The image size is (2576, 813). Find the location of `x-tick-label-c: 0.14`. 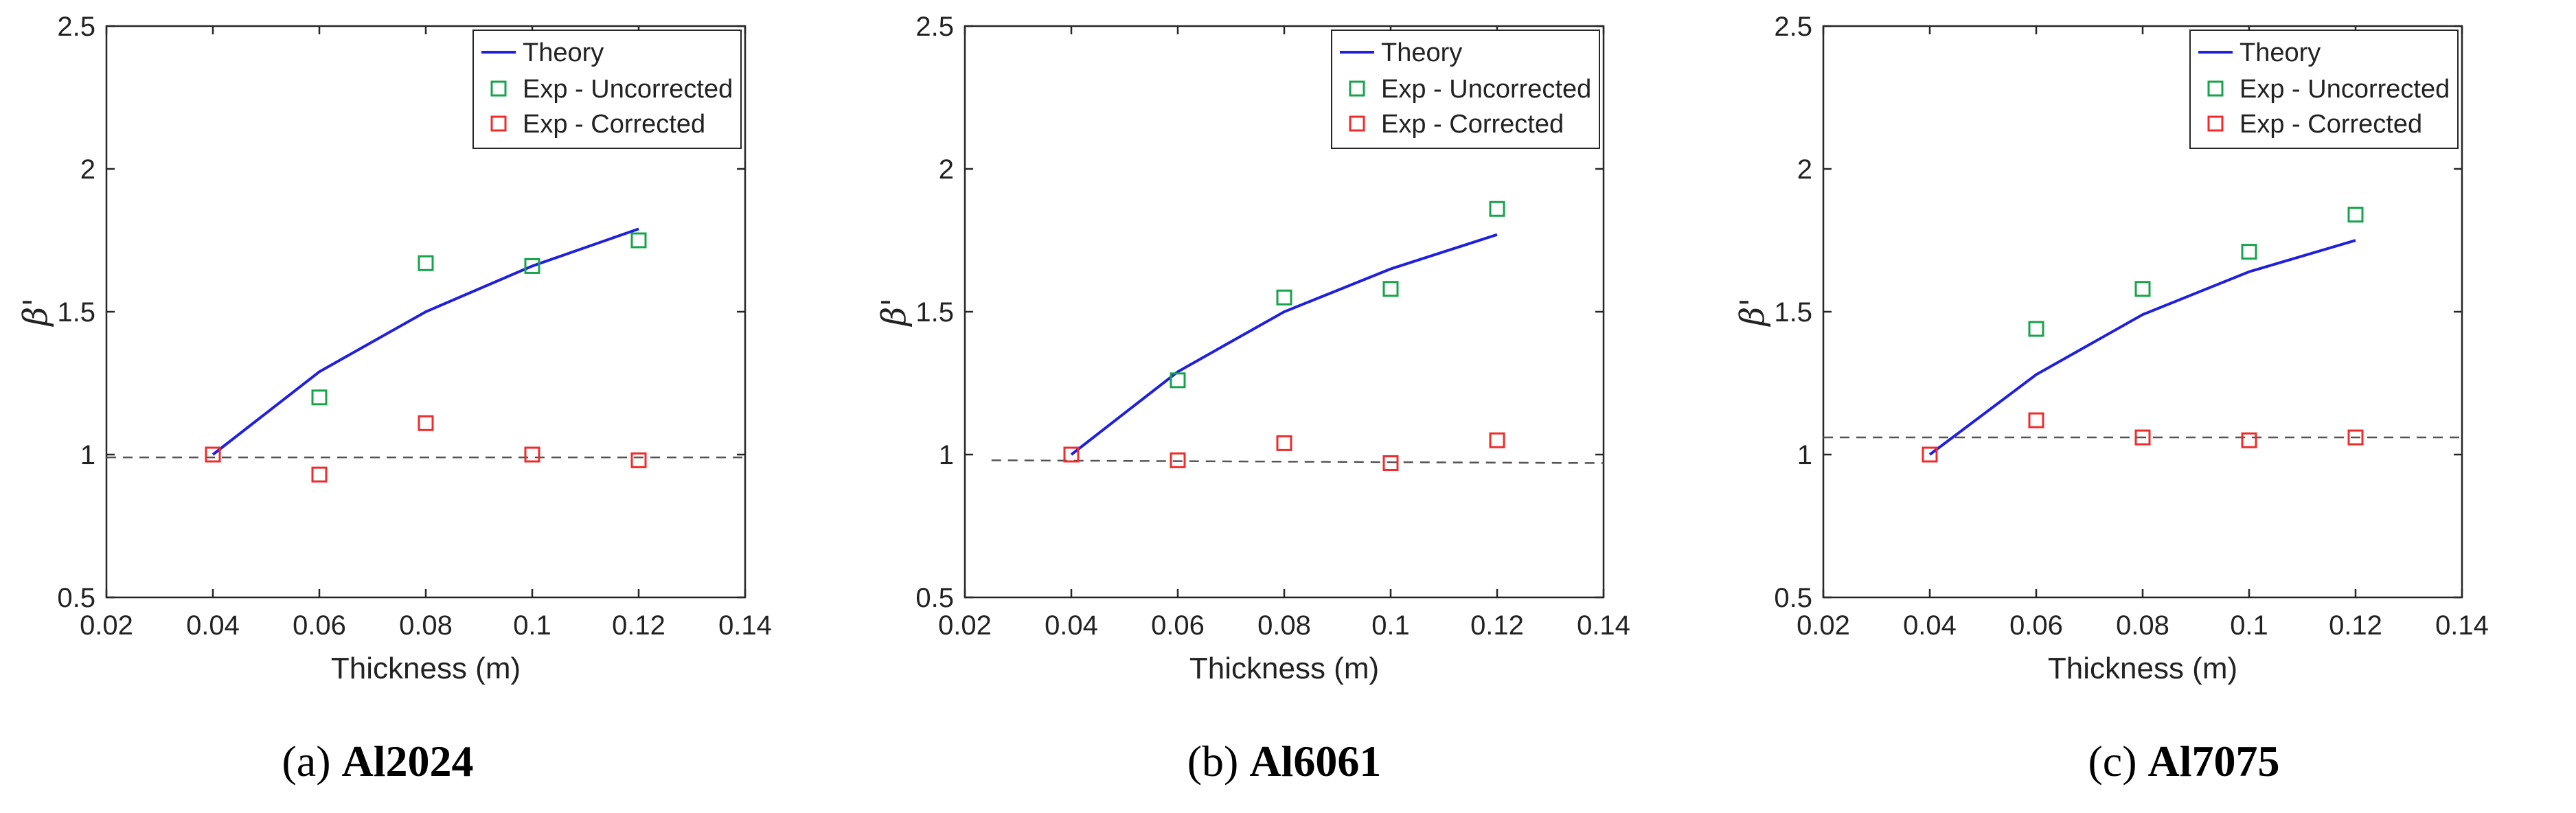

x-tick-label-c: 0.14 is located at coordinates (2462, 625).